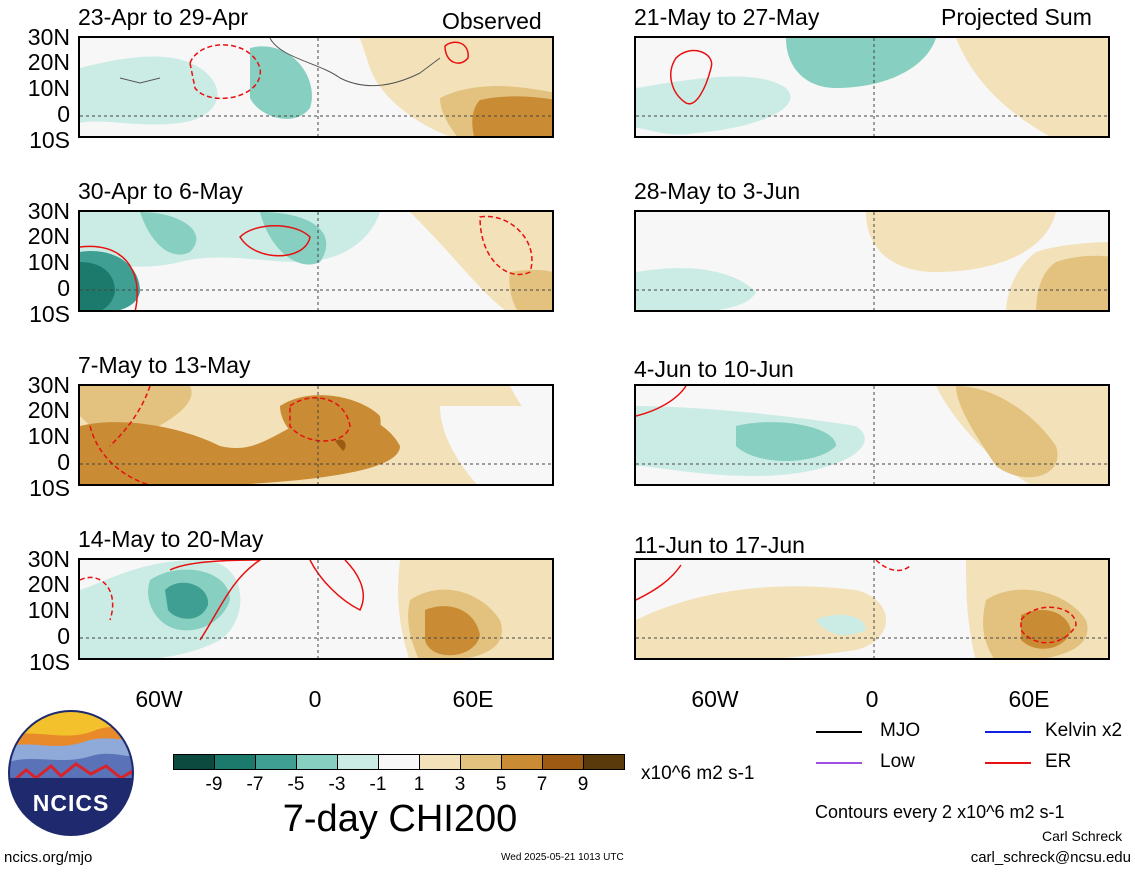 Image resolution: width=1135 pixels, height=872 pixels. I want to click on contour-note: Contours every 2 x10^6 m2 s-1, so click(940, 812).